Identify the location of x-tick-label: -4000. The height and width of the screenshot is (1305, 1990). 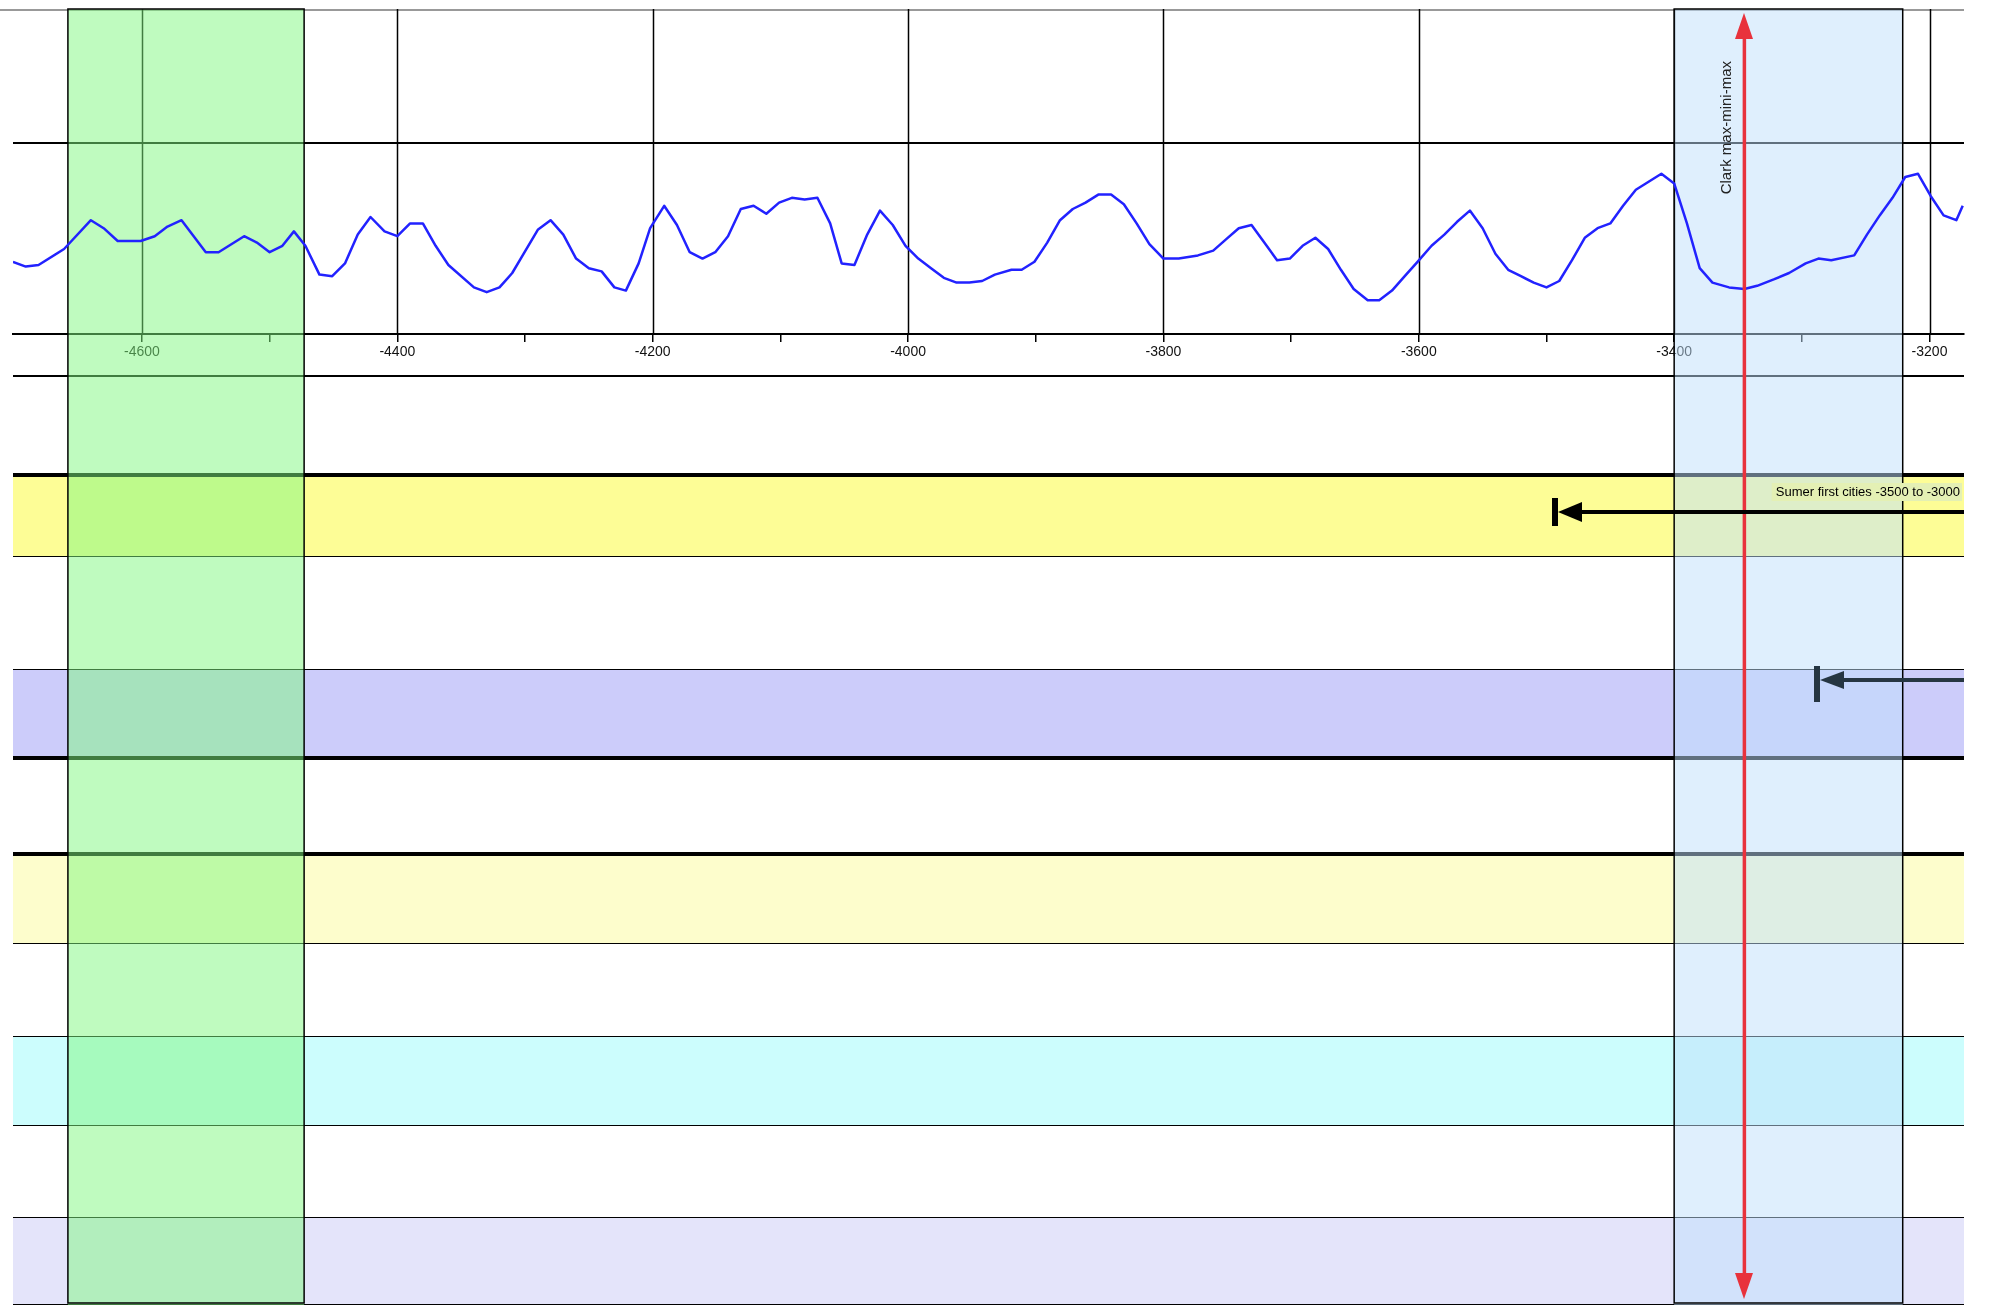
(908, 351).